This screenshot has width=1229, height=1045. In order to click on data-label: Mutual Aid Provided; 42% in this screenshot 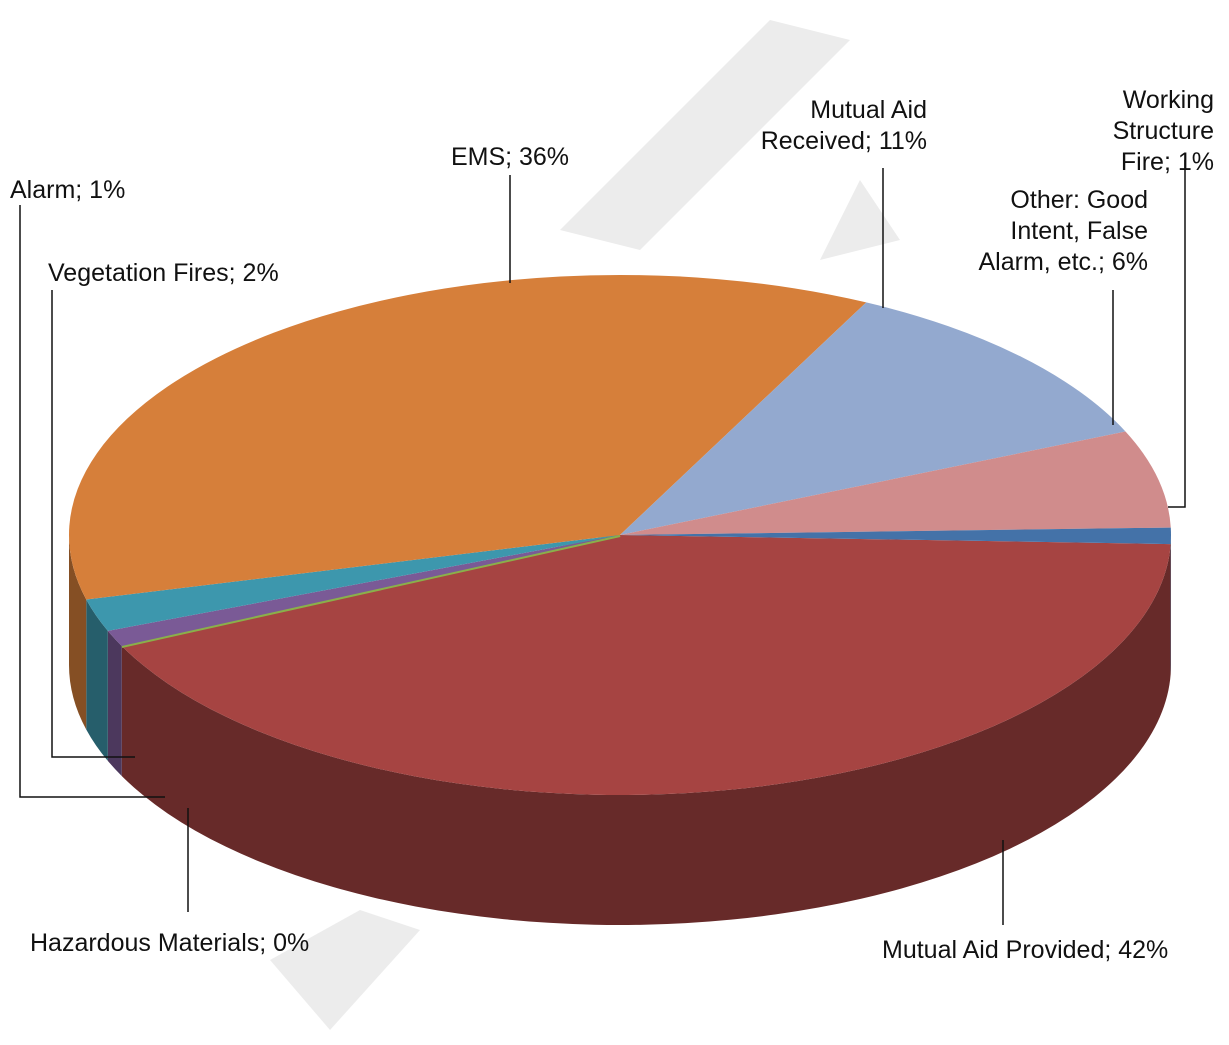, I will do `click(1025, 950)`.